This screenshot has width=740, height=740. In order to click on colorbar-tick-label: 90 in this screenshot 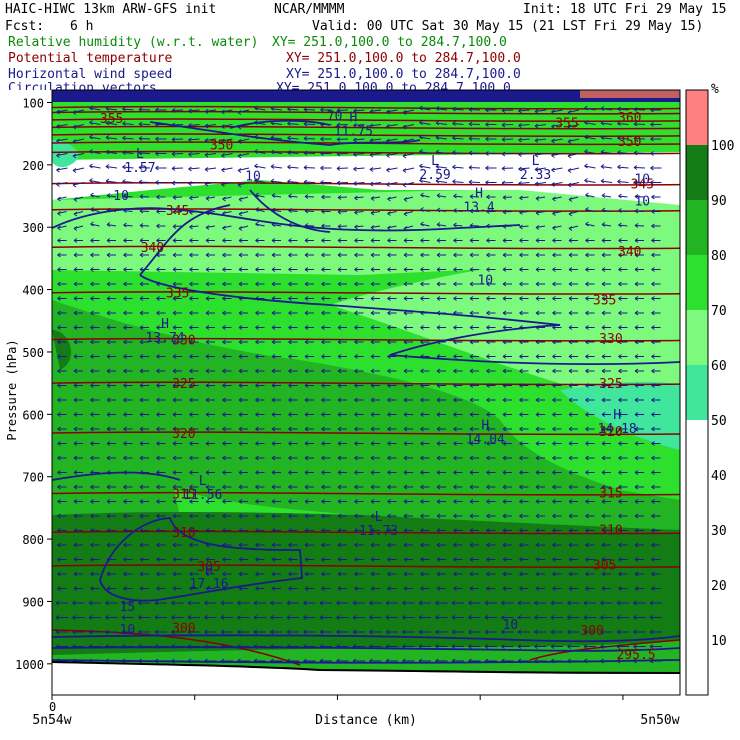, I will do `click(719, 201)`.